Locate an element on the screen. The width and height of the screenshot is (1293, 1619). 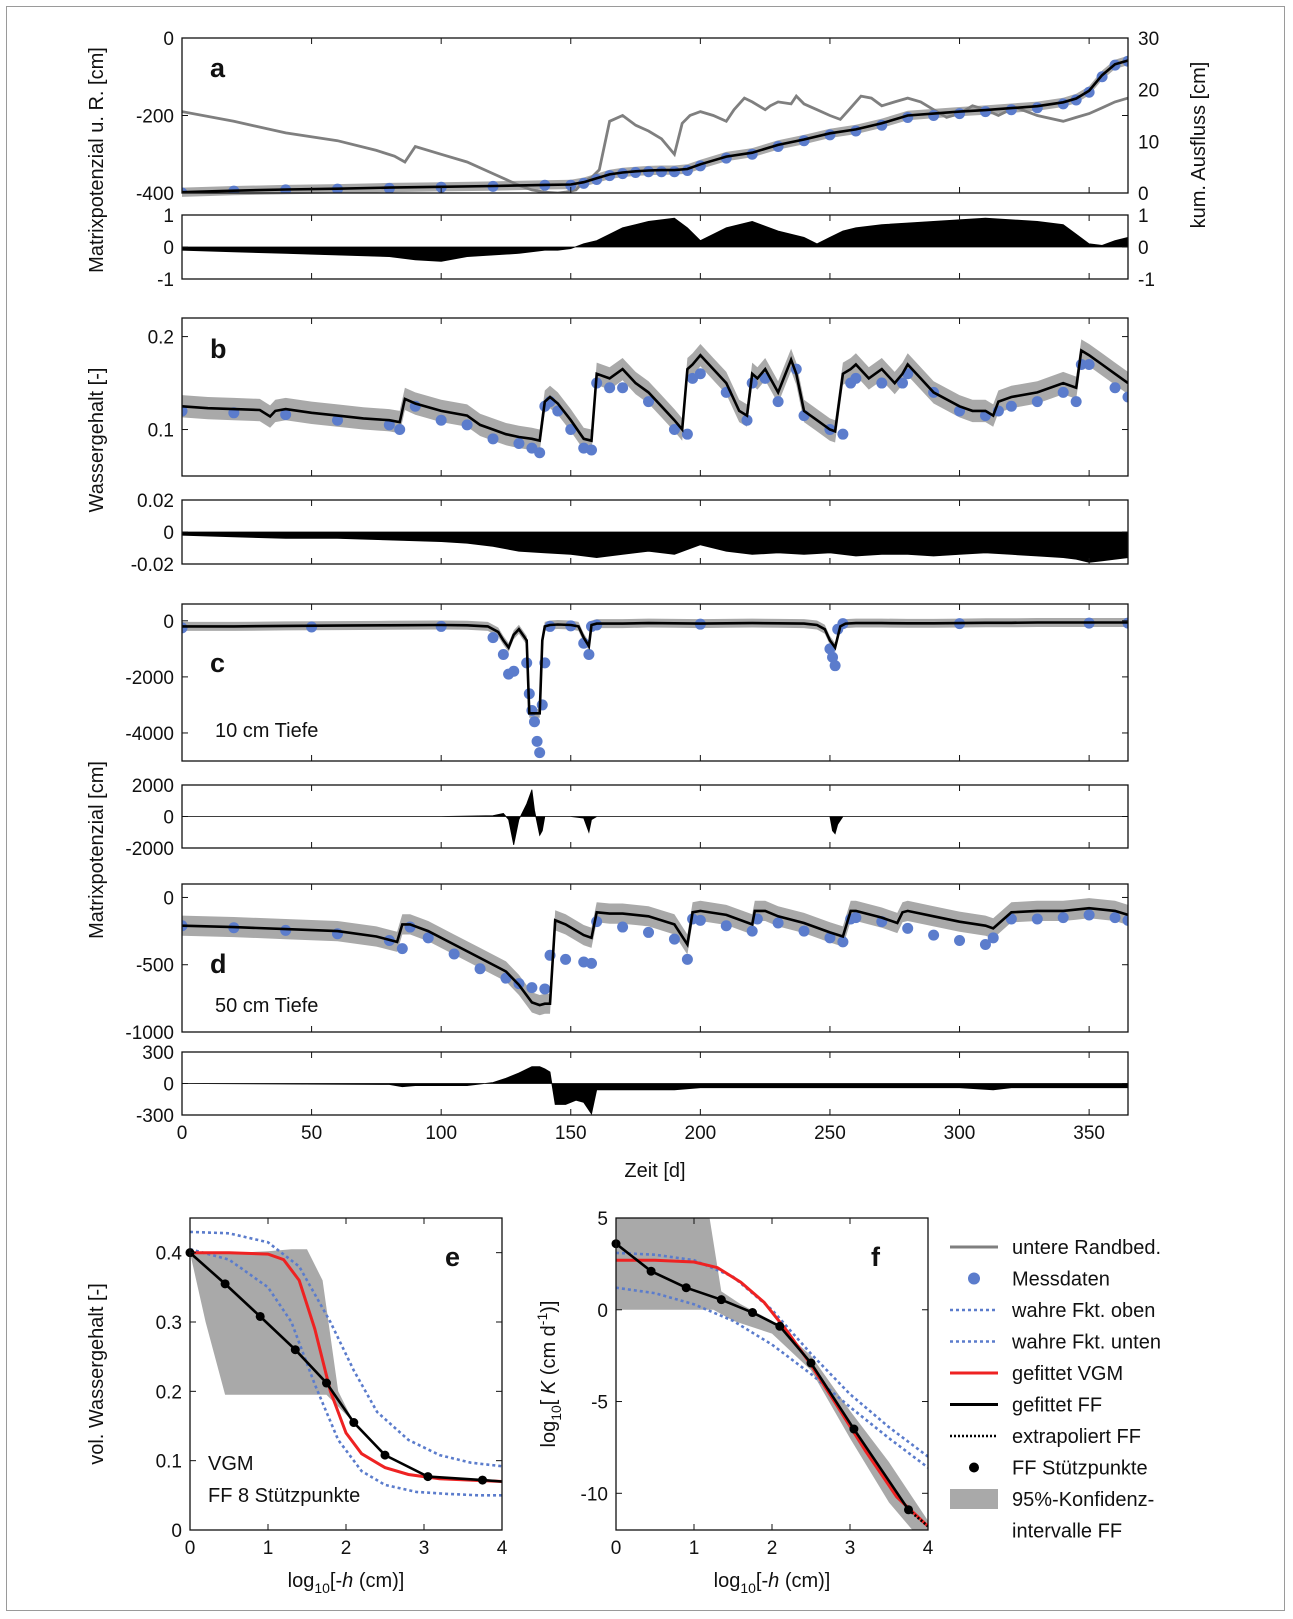
legend-item-vgm: gefittet VGM is located at coordinates (1036, 1374).